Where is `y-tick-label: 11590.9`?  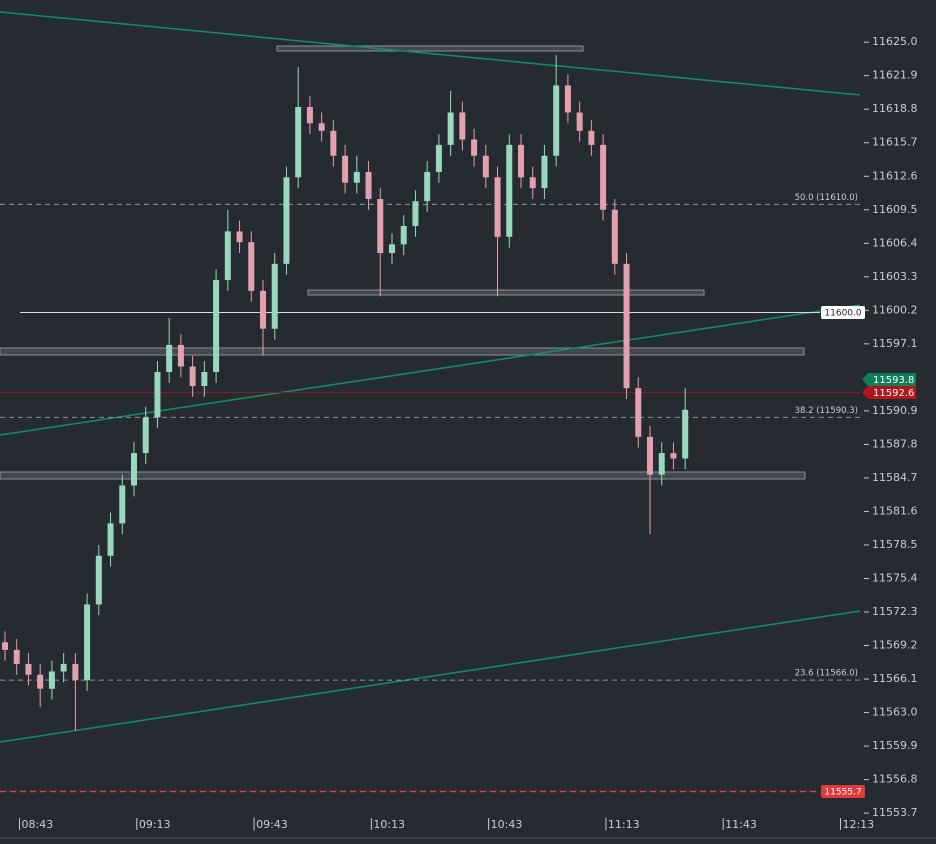
y-tick-label: 11590.9 is located at coordinates (895, 410).